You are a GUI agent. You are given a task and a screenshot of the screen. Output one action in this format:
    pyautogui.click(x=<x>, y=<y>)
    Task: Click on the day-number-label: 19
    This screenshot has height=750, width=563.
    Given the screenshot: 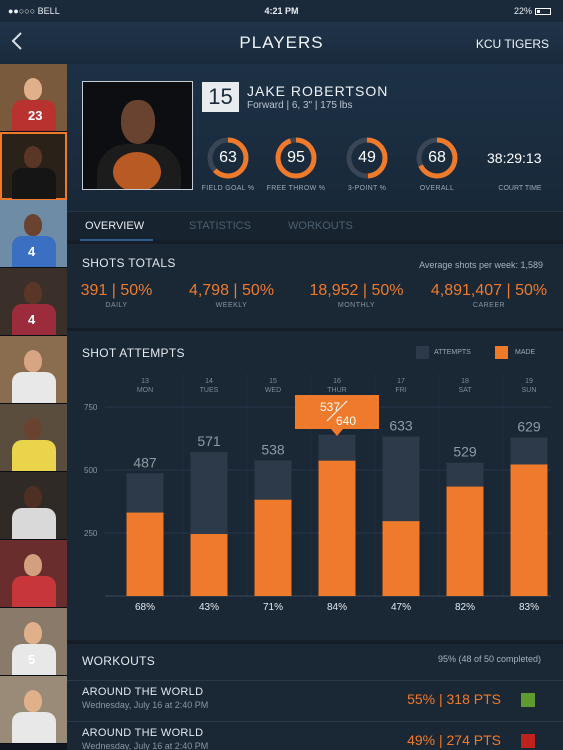 What is the action you would take?
    pyautogui.click(x=529, y=381)
    